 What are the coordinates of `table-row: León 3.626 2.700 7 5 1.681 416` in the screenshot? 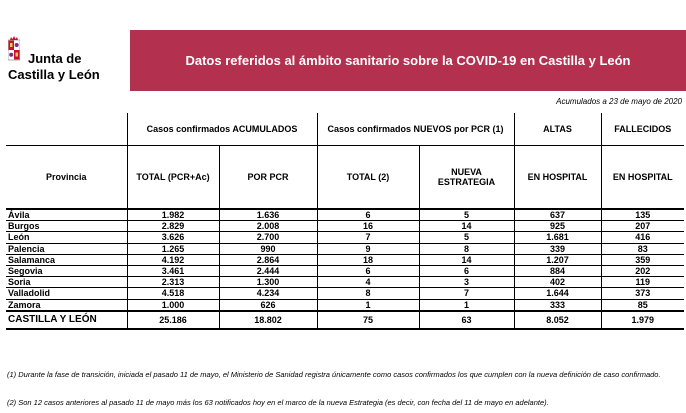 It's located at (345, 237).